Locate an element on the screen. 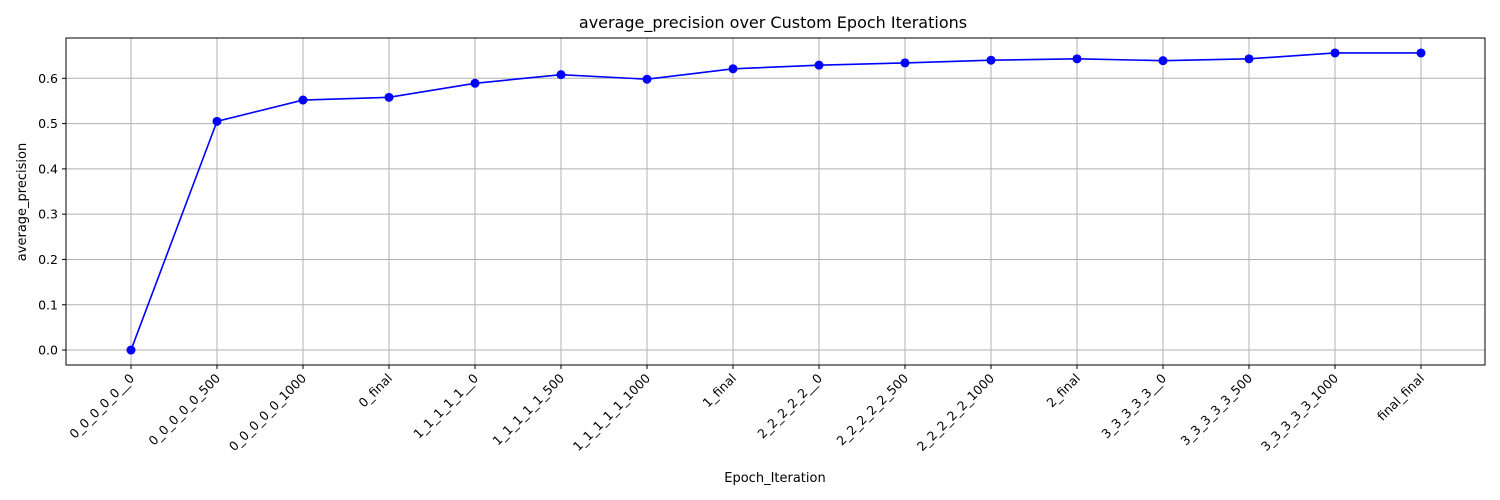 This screenshot has width=1500, height=500. x-tick-label: 2_2_2_2_2_500 is located at coordinates (872, 409).